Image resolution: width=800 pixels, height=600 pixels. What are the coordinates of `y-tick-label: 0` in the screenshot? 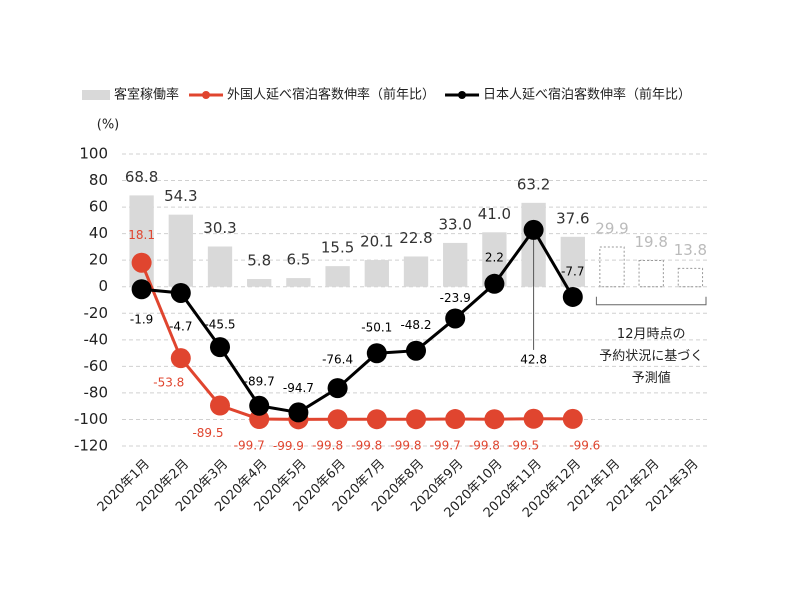 It's located at (103, 286).